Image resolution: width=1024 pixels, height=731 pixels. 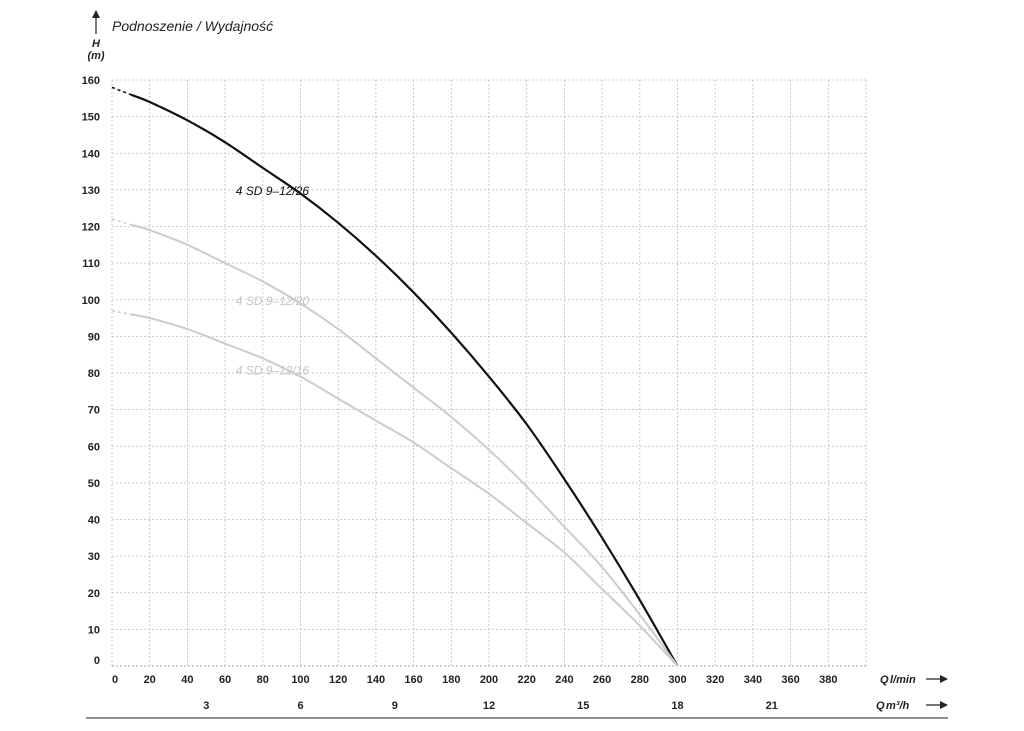 What do you see at coordinates (451, 680) in the screenshot?
I see `x-tick-label: 180` at bounding box center [451, 680].